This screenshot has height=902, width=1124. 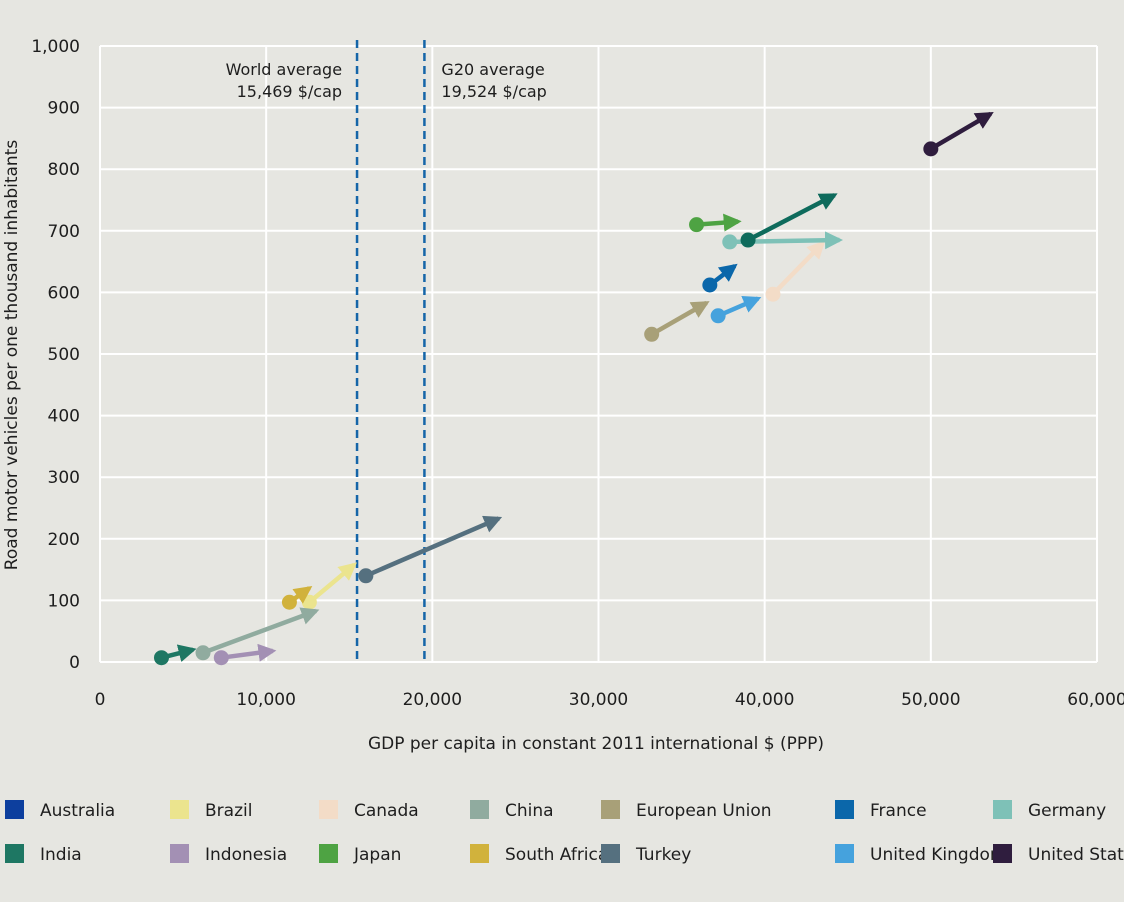 What do you see at coordinates (598, 700) in the screenshot?
I see `x-tick-label: 30,000` at bounding box center [598, 700].